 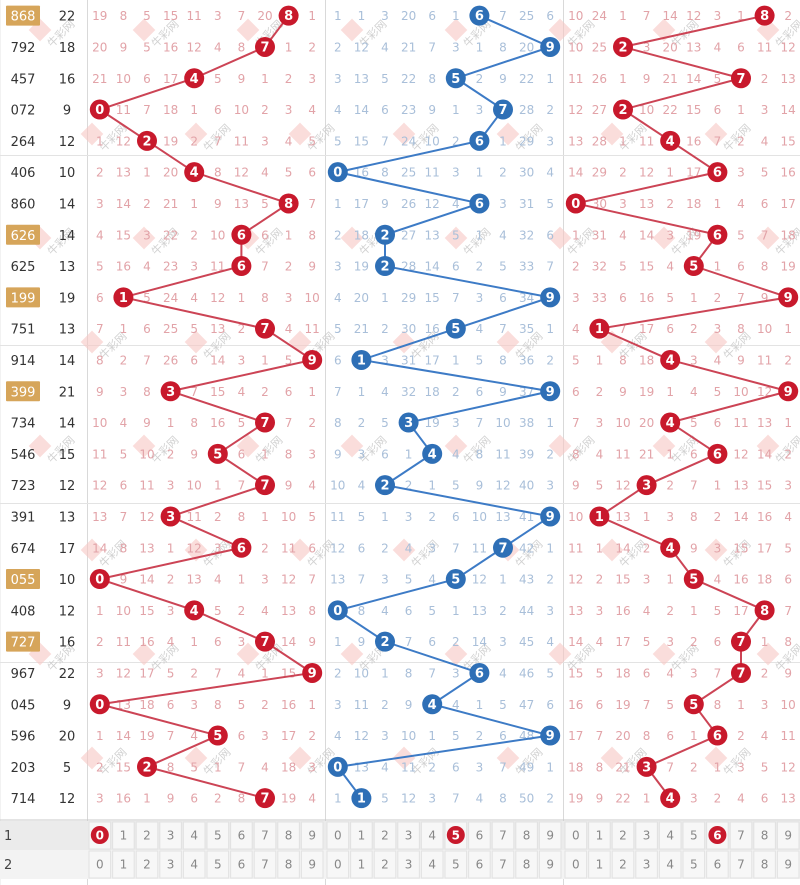 What do you see at coordinates (100, 392) in the screenshot?
I see `miss-value: 9` at bounding box center [100, 392].